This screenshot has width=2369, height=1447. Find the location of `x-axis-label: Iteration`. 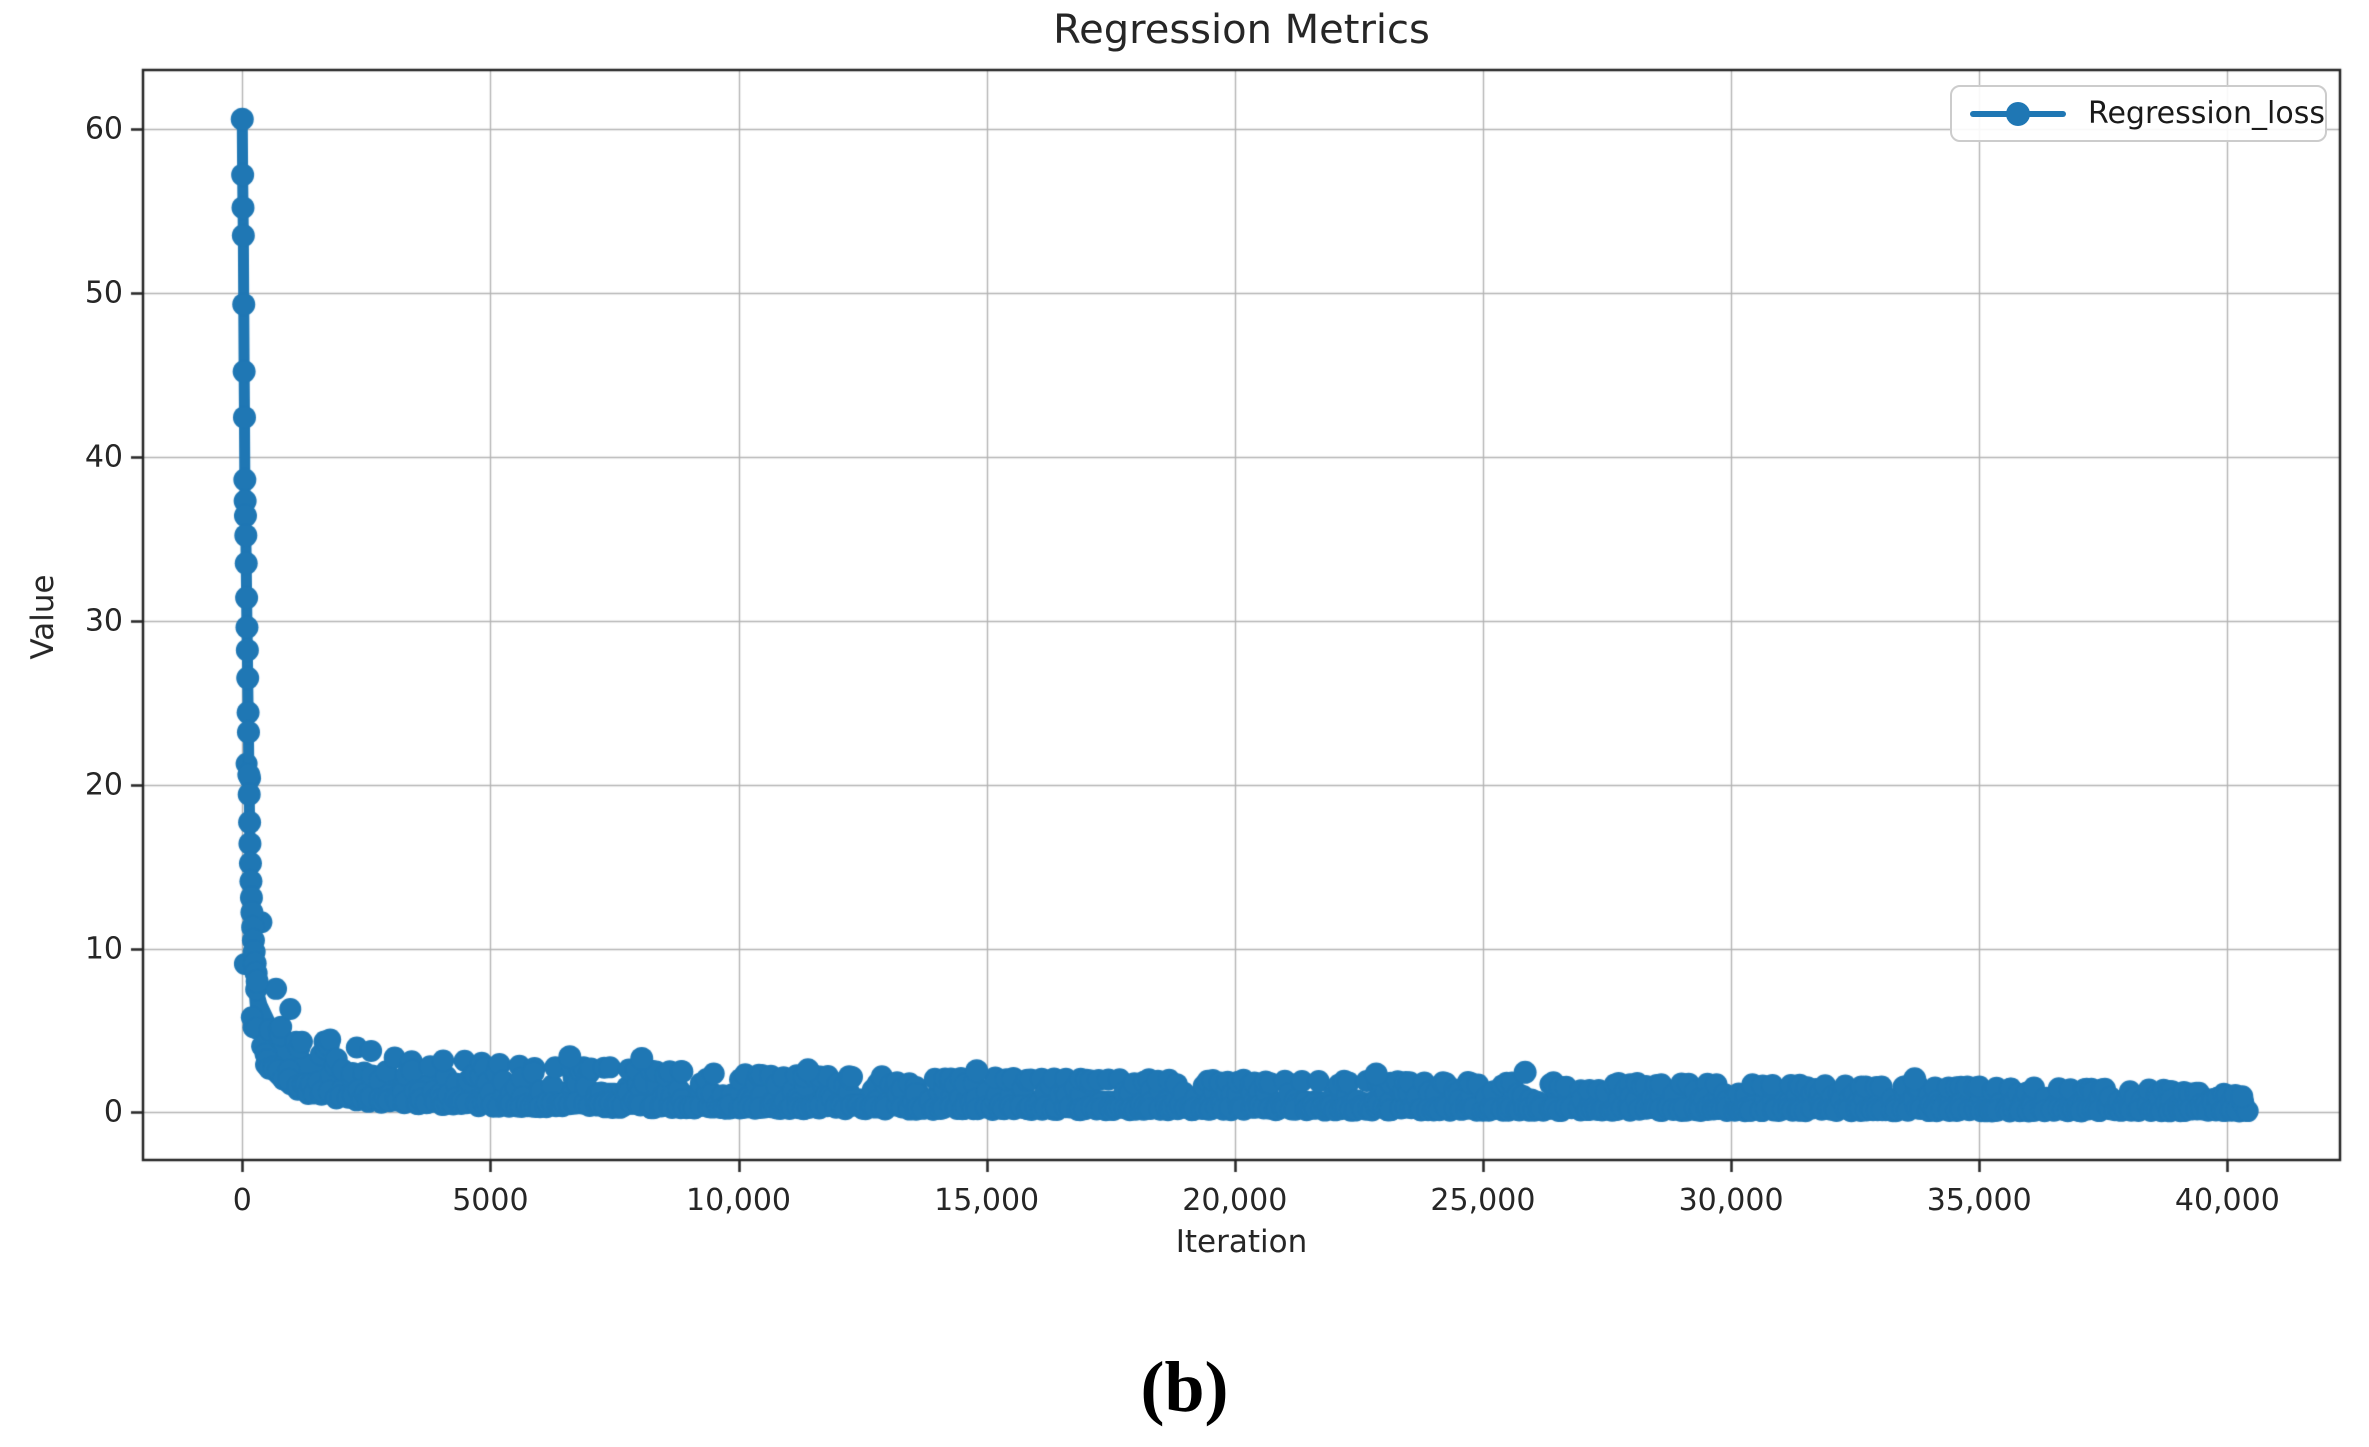

x-axis-label: Iteration is located at coordinates (1241, 1242).